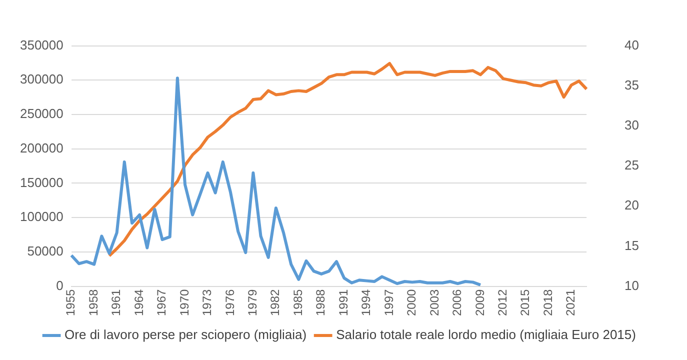 This screenshot has width=687, height=360. Describe the element at coordinates (93, 302) in the screenshot. I see `x-tick-label: 1958` at that location.